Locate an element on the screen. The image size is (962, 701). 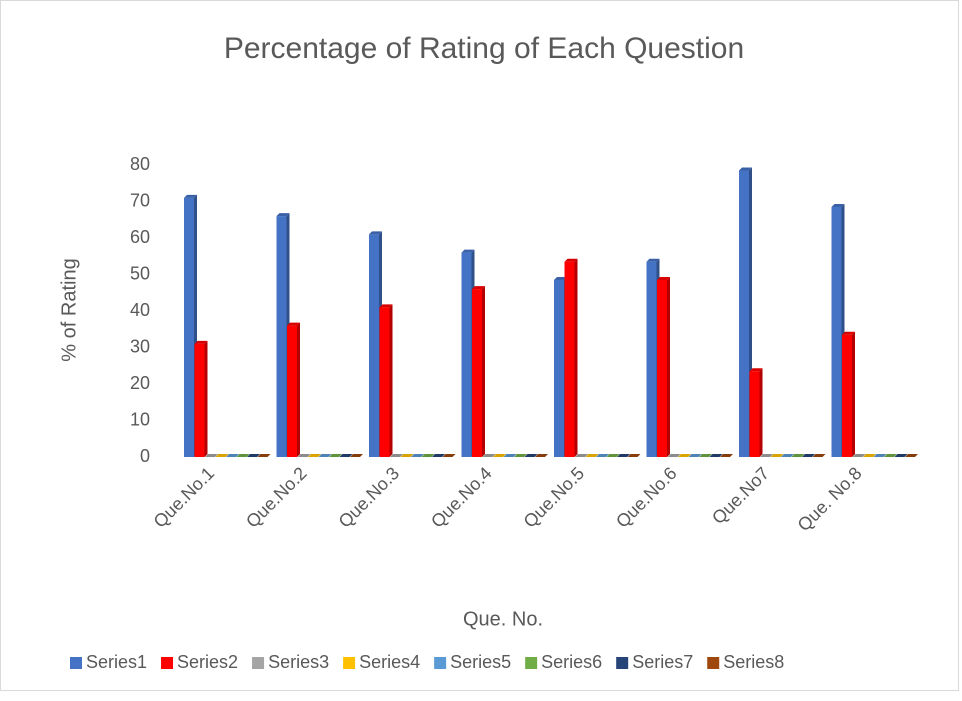
x-axis-label: Que. No. is located at coordinates (503, 619).